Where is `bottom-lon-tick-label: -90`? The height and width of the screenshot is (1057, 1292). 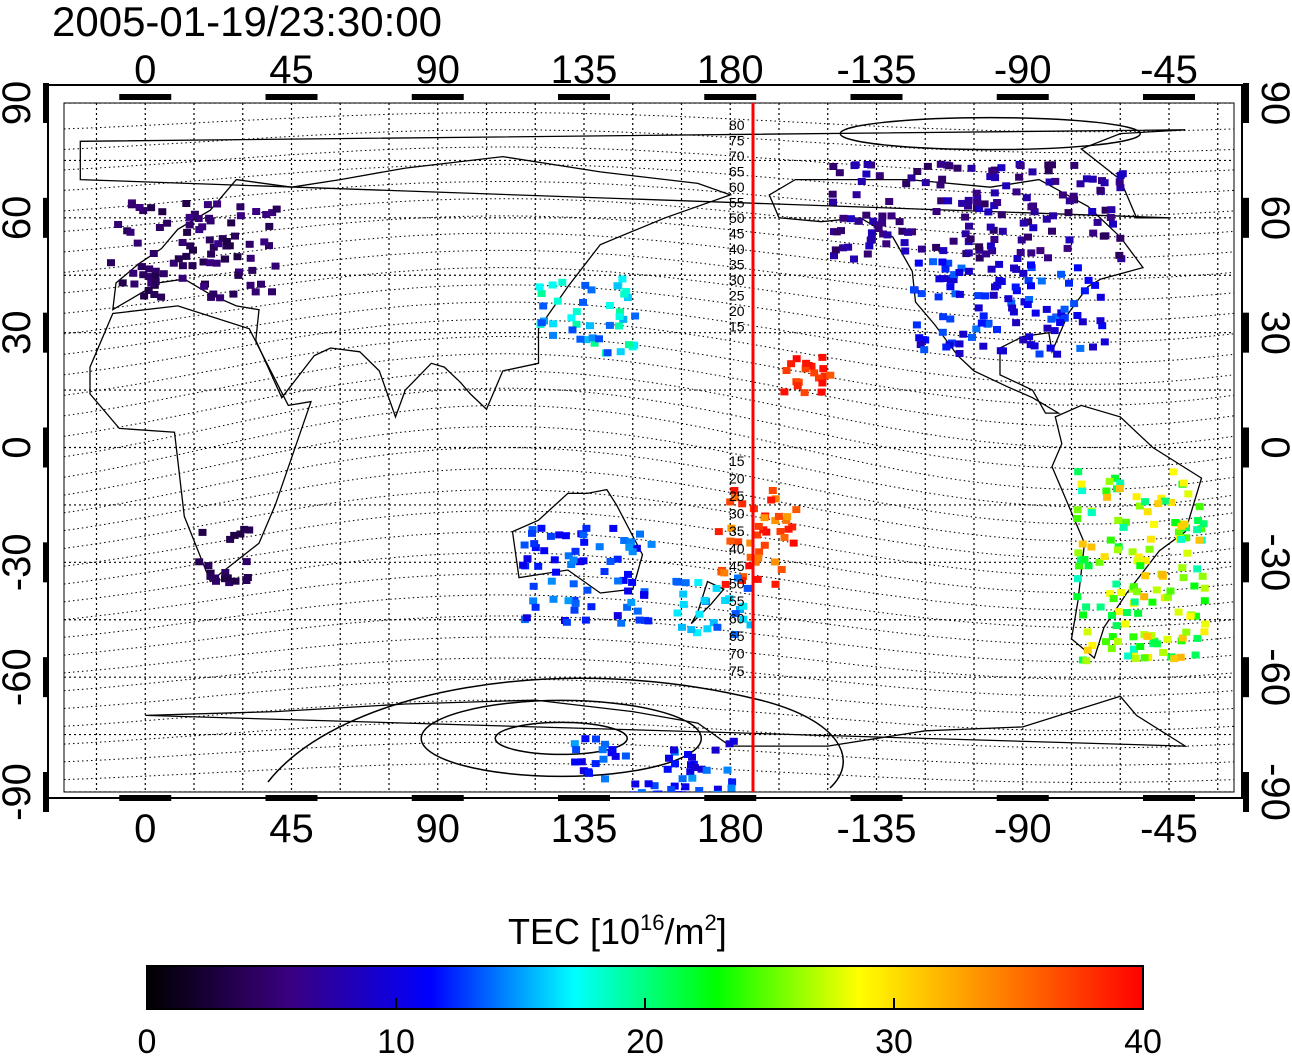
bottom-lon-tick-label: -90 is located at coordinates (1023, 829).